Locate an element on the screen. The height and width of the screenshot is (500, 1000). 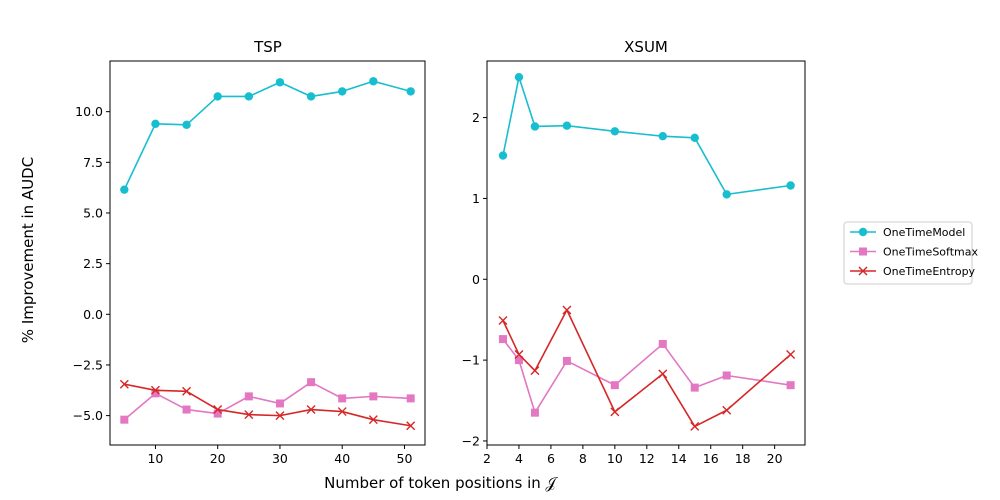
tsp-onetimemodel-line is located at coordinates (267, 135).